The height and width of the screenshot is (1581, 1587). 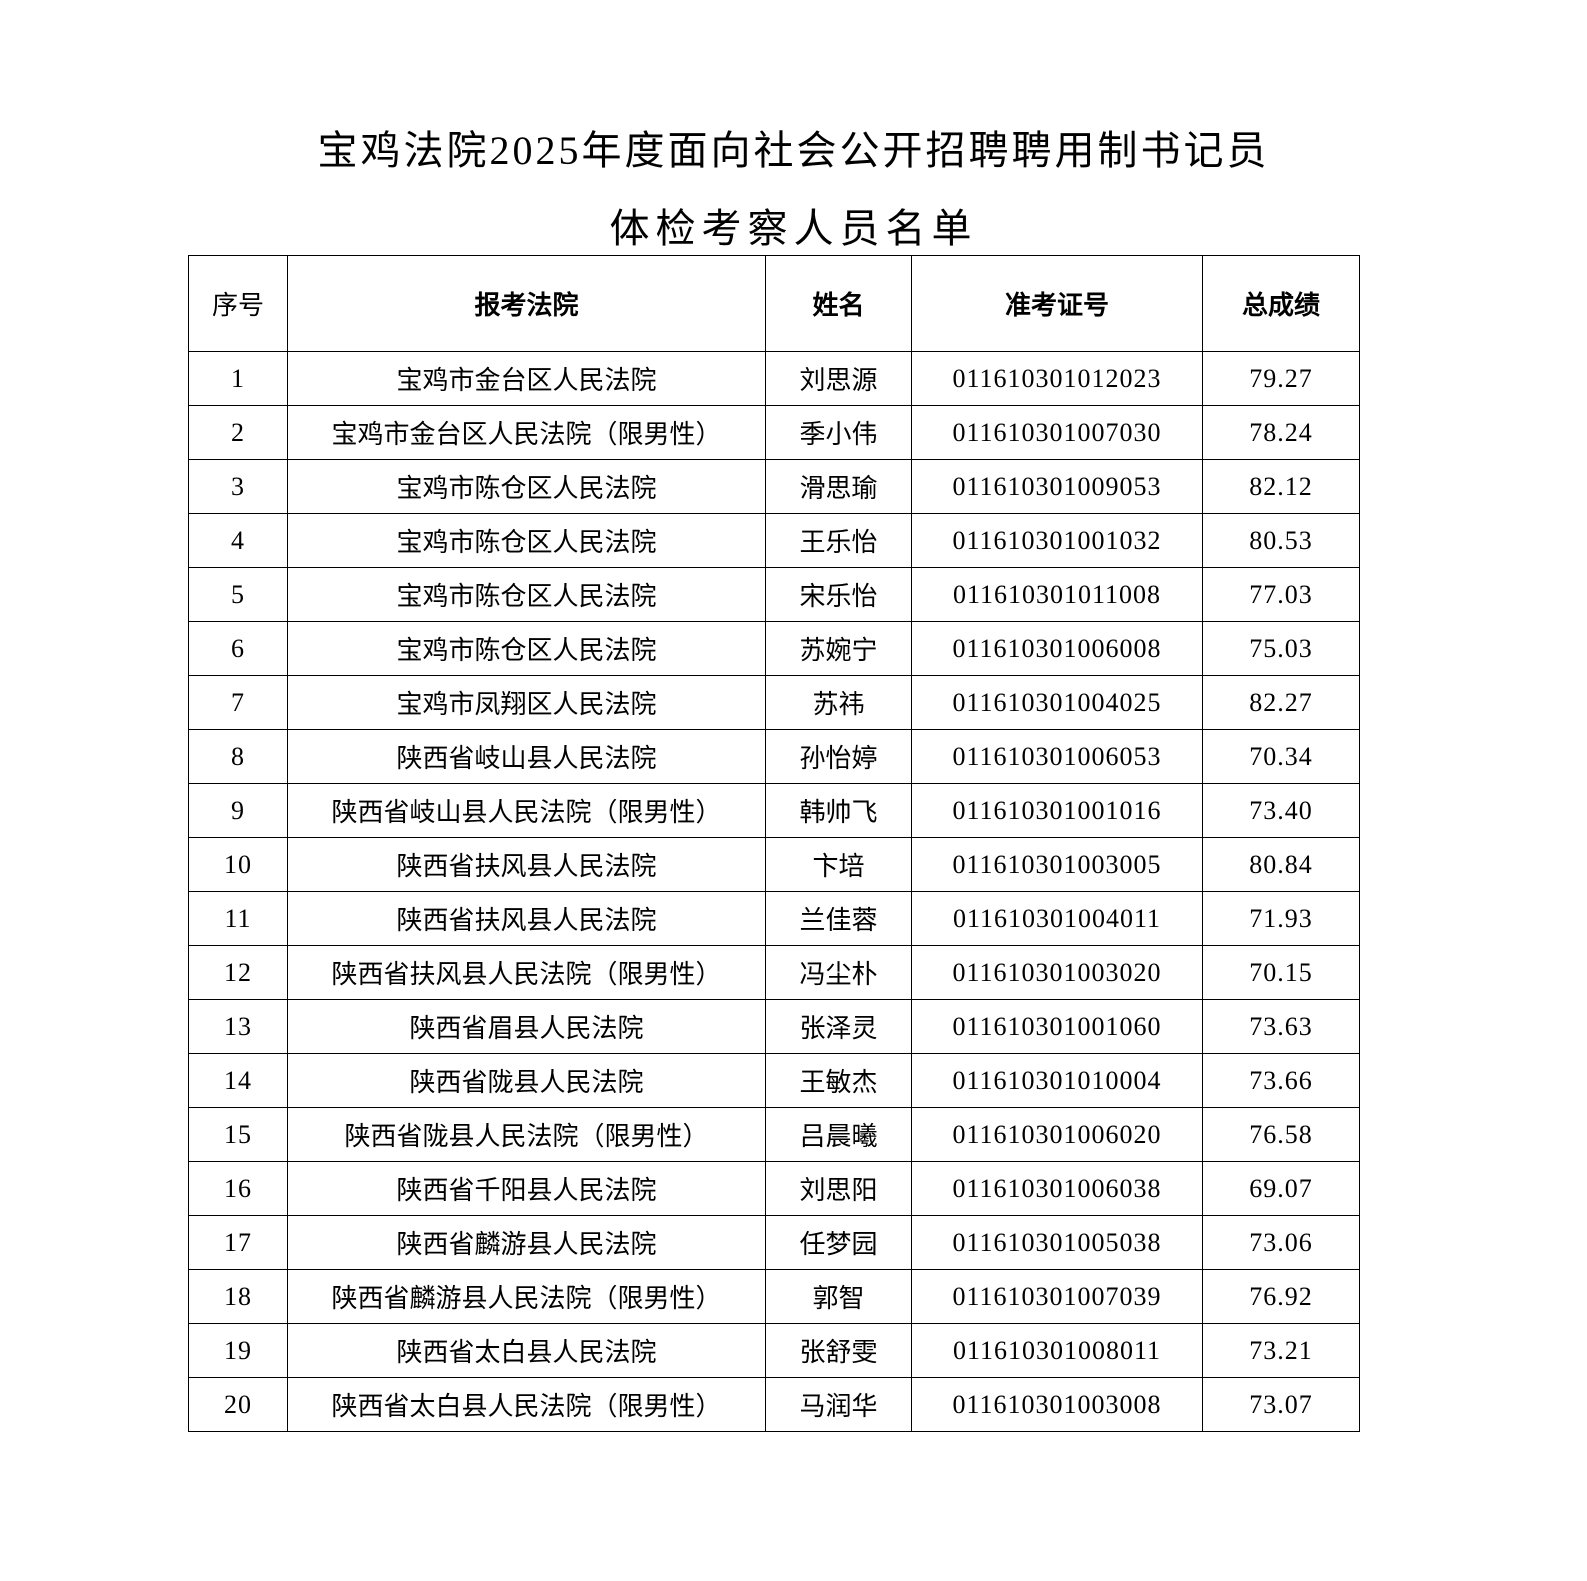 I want to click on cell-exam-id: 011610301004025, so click(x=1057, y=702).